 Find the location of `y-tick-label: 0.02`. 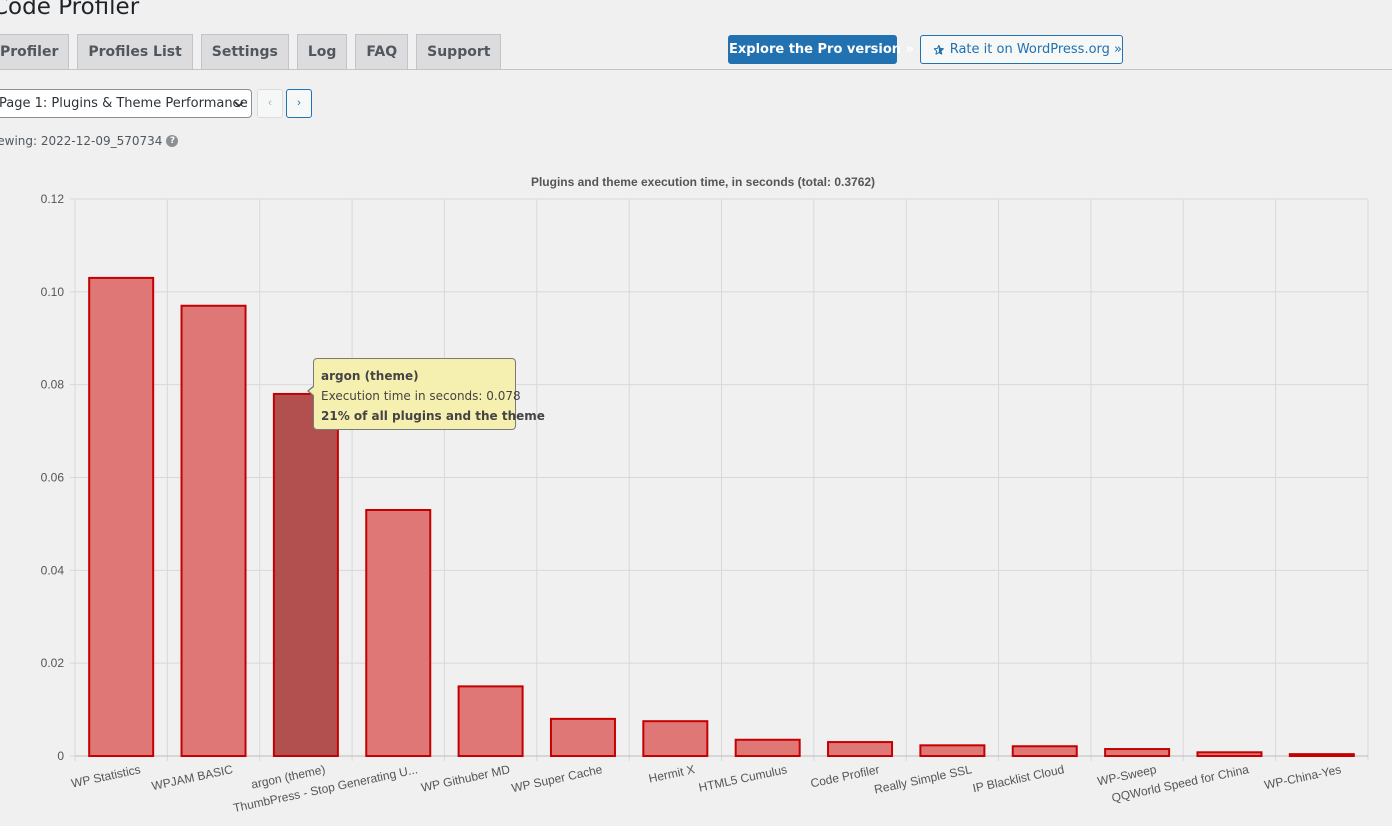

y-tick-label: 0.02 is located at coordinates (53, 663).